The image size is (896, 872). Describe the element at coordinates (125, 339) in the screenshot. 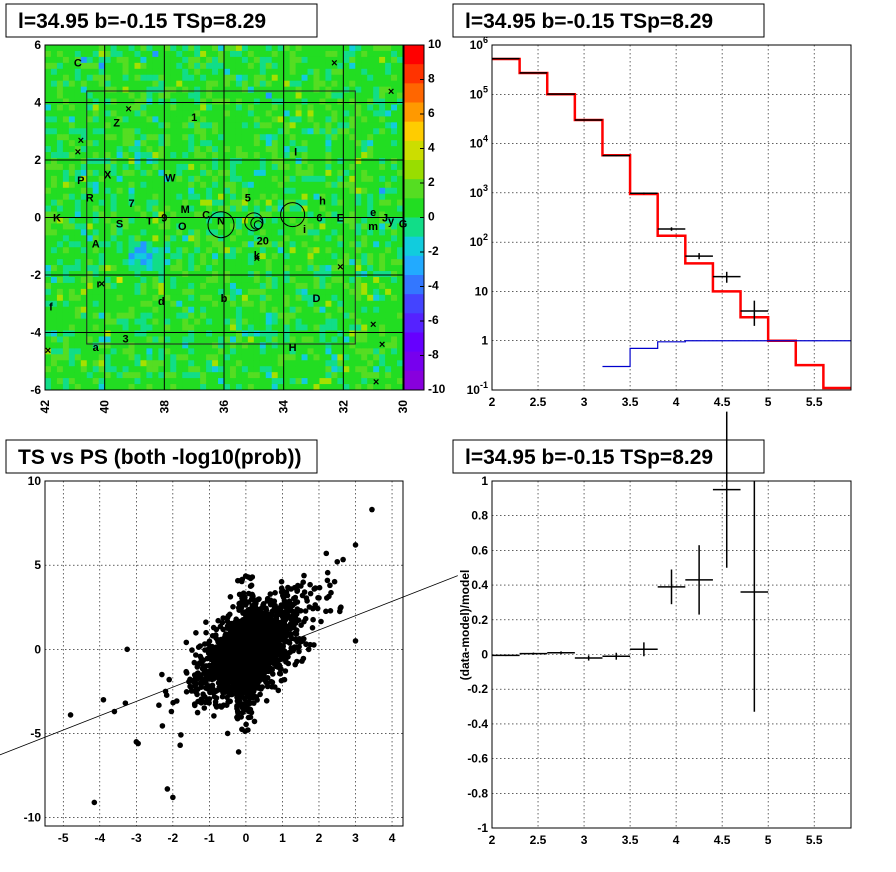

I see `source-label: 3` at that location.